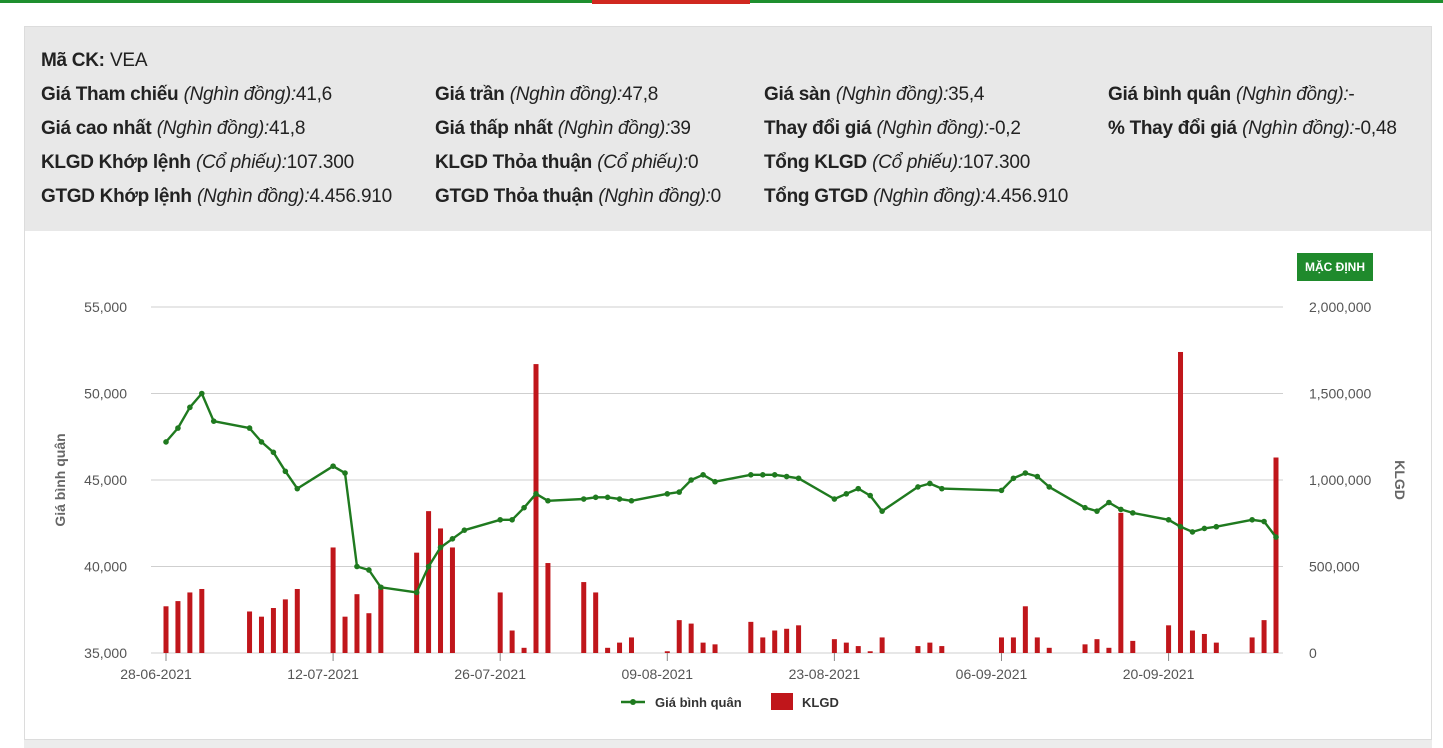 This screenshot has height=748, width=1443. I want to click on info-field: Giá trần (Nghìn đồng):47,8, so click(546, 95).